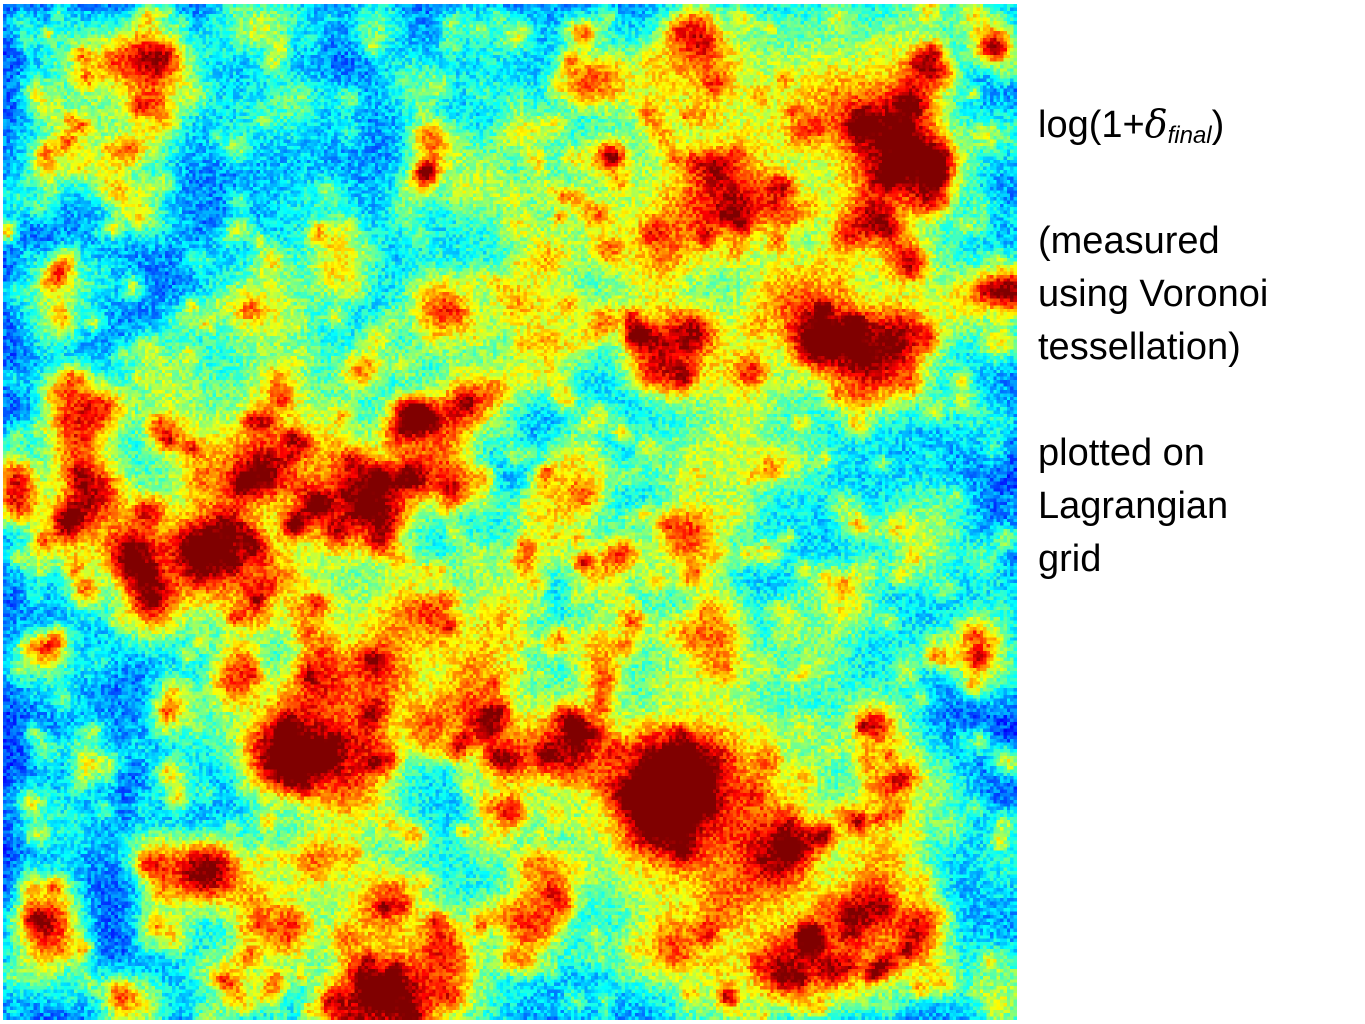 The image size is (1365, 1024). What do you see at coordinates (1189, 135) in the screenshot?
I see `title-subscript: final` at bounding box center [1189, 135].